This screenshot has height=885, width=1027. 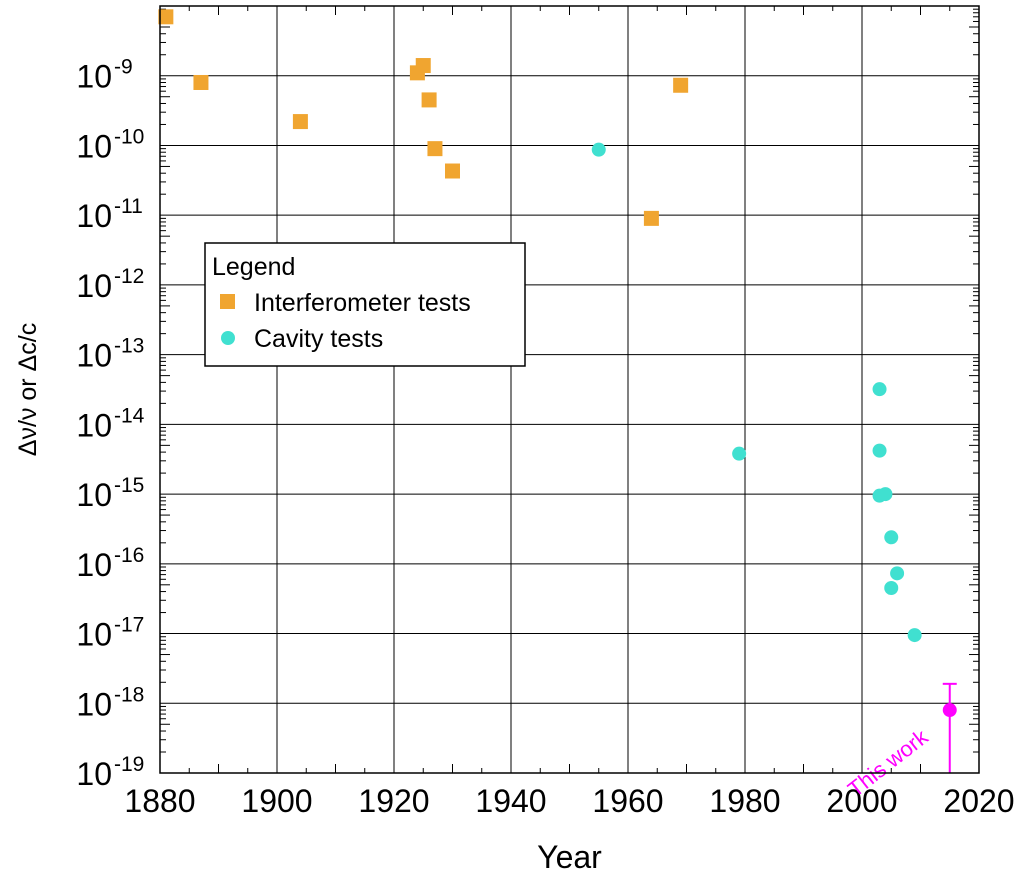 I want to click on y-tick-label: 10 -12, so click(x=110, y=284).